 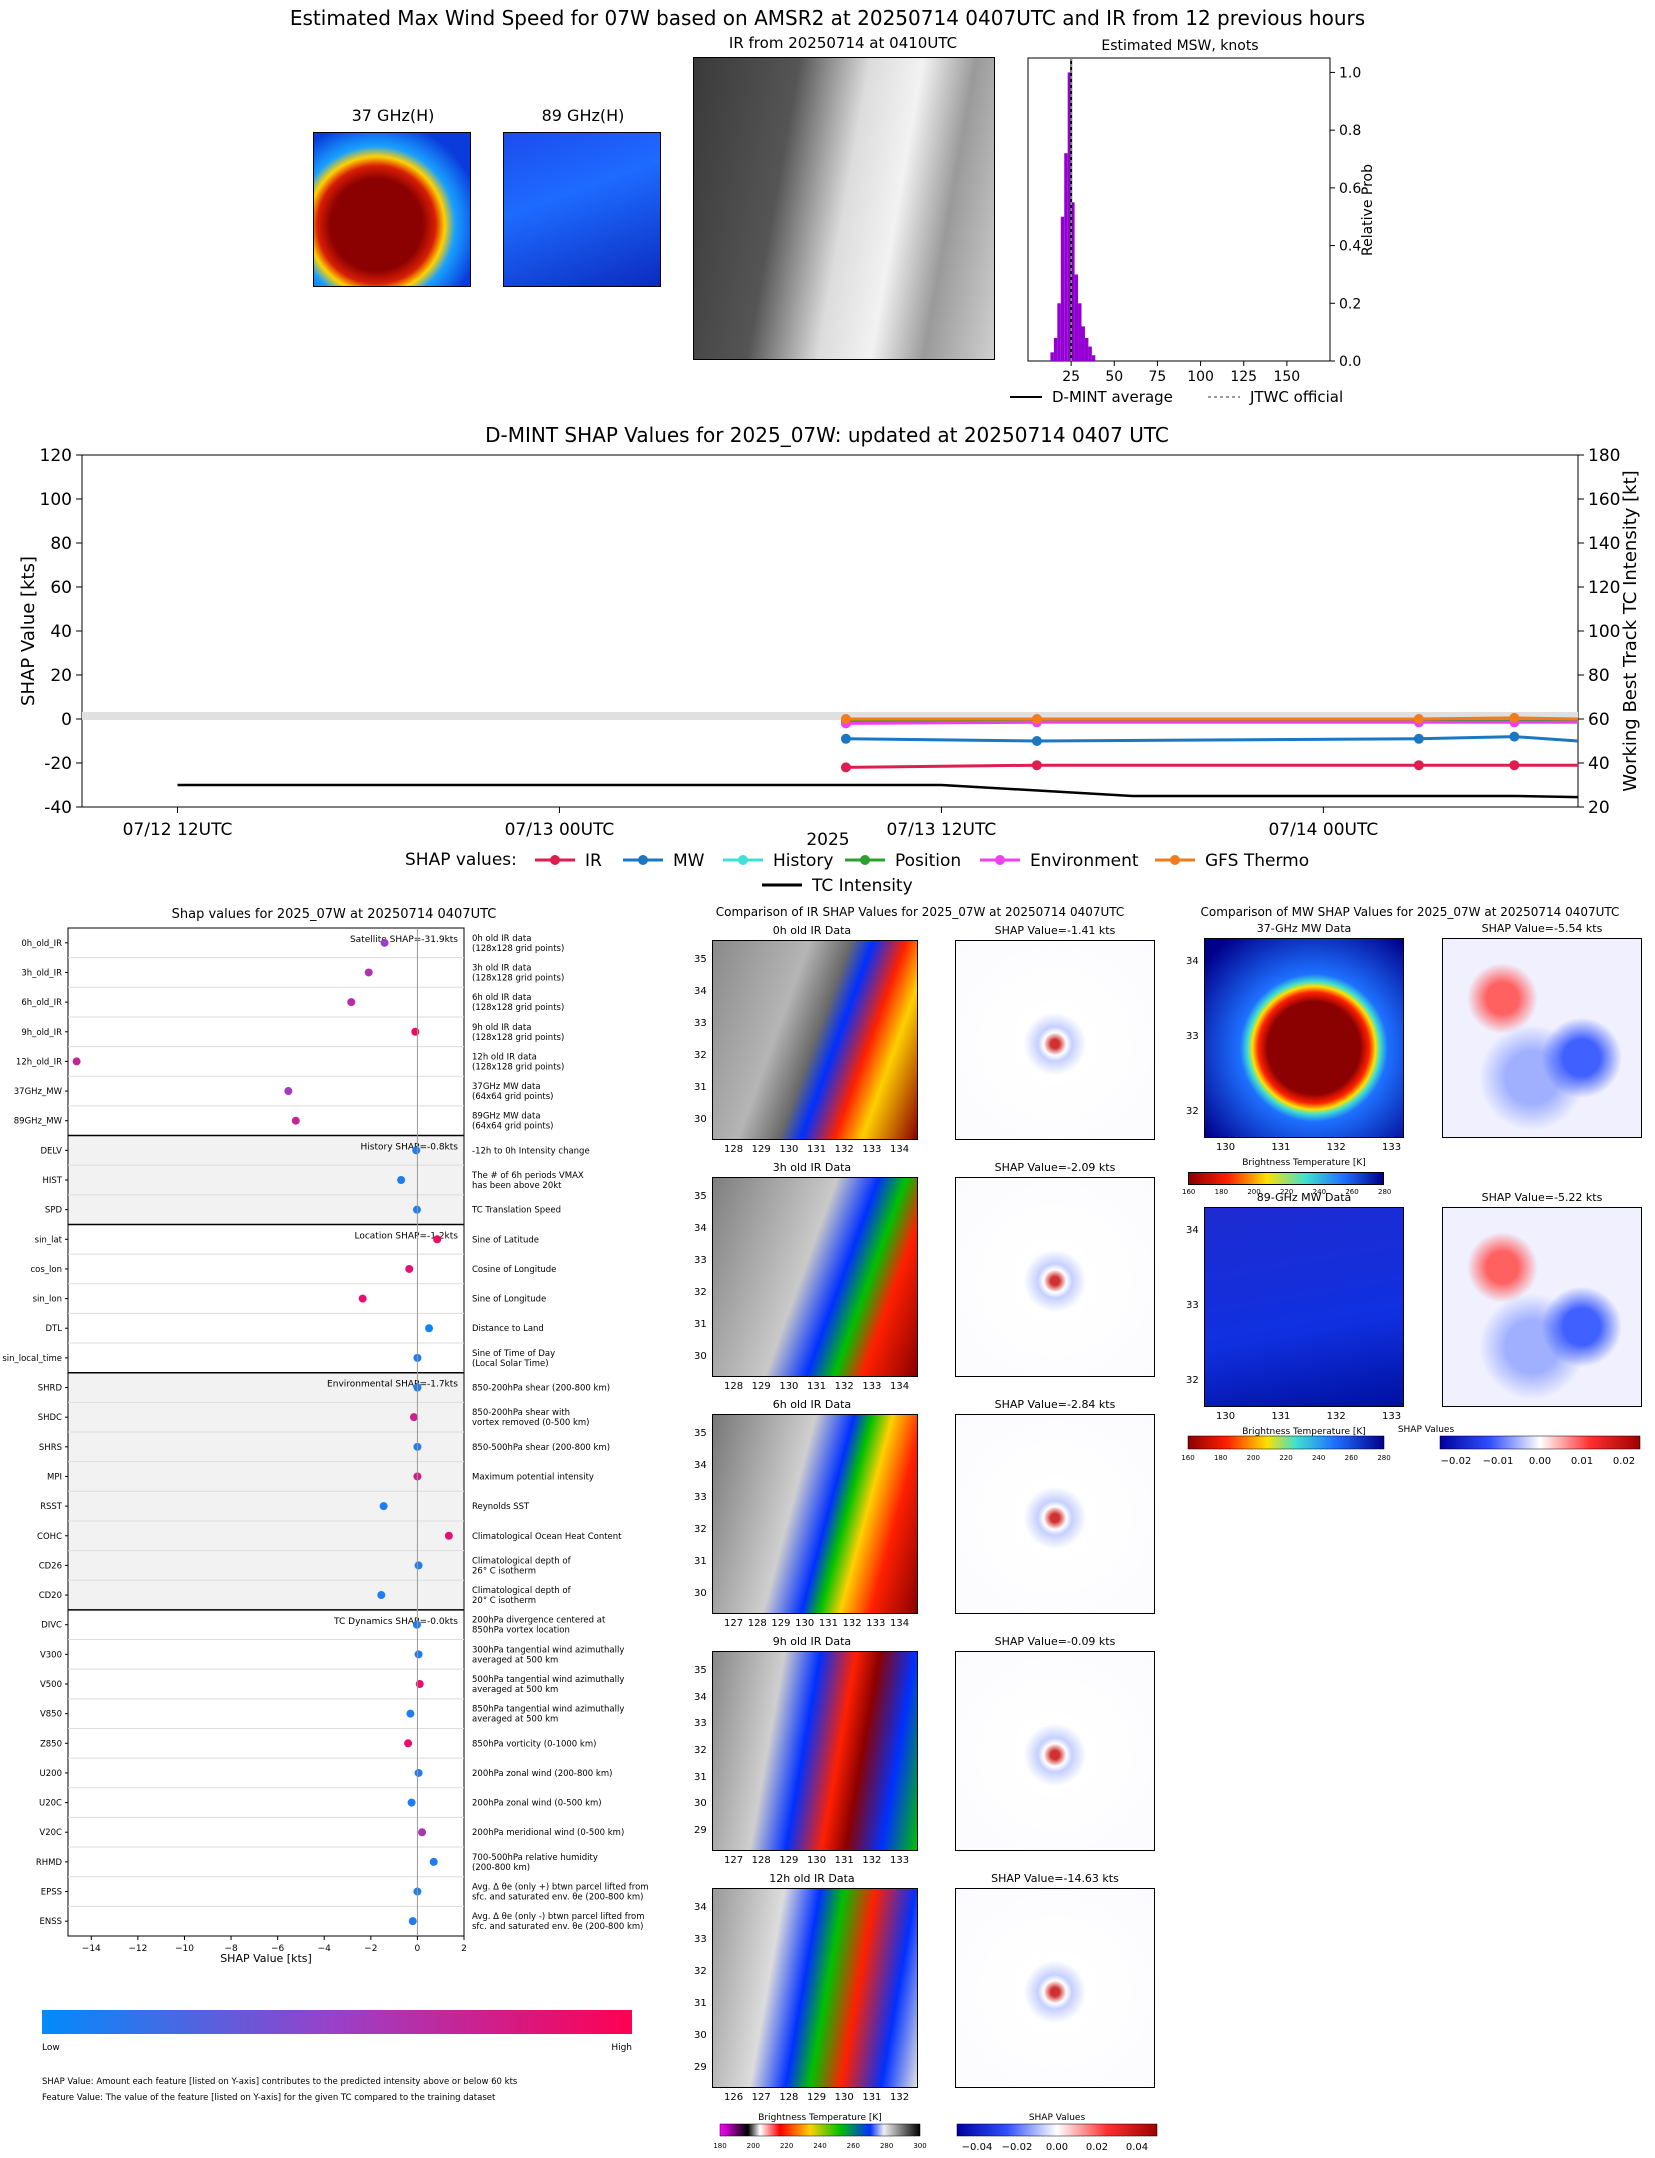 I want to click on feature-description: 200hPa meridional wind (0-500 km), so click(x=548, y=1833).